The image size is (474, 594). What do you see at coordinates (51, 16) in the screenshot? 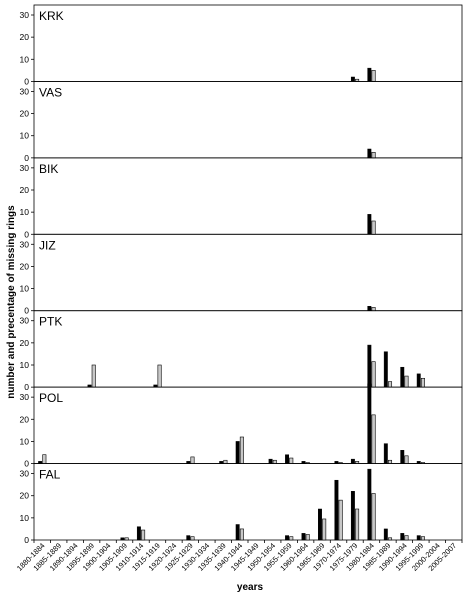
I see `panel-label: KRK` at bounding box center [51, 16].